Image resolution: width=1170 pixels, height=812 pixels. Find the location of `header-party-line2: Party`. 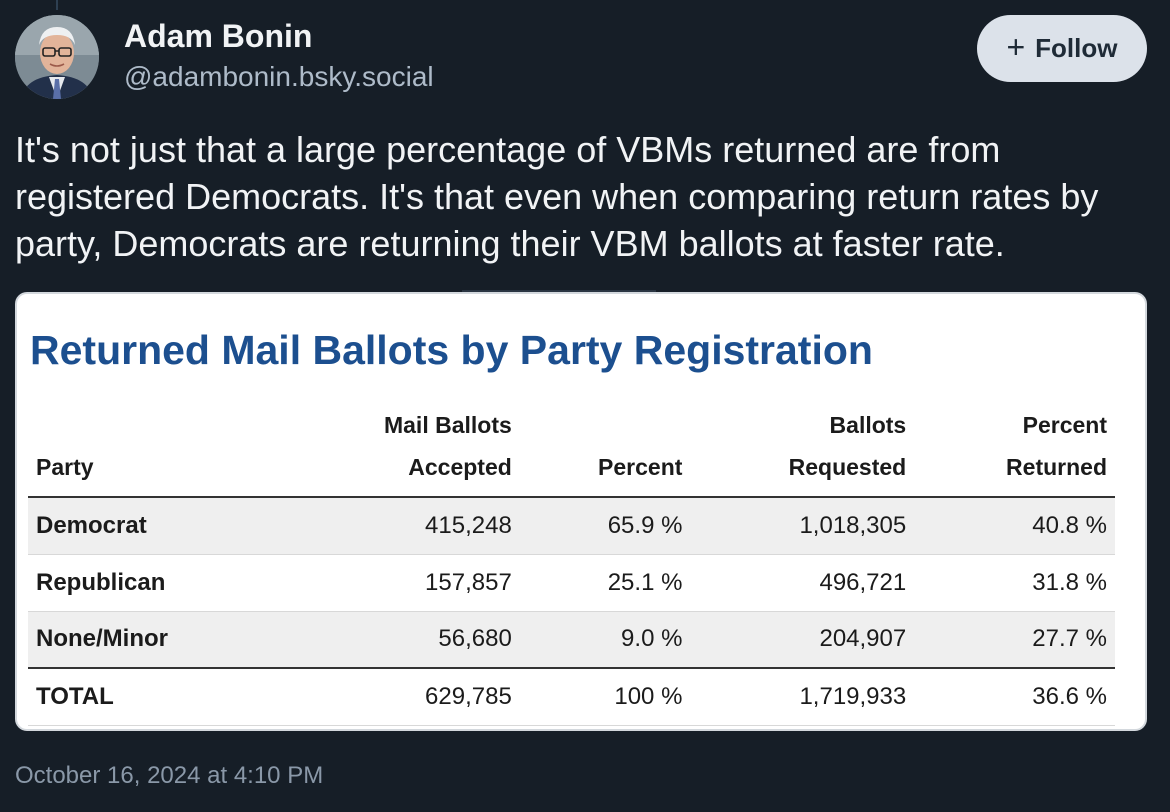

header-party-line2: Party is located at coordinates (65, 467).